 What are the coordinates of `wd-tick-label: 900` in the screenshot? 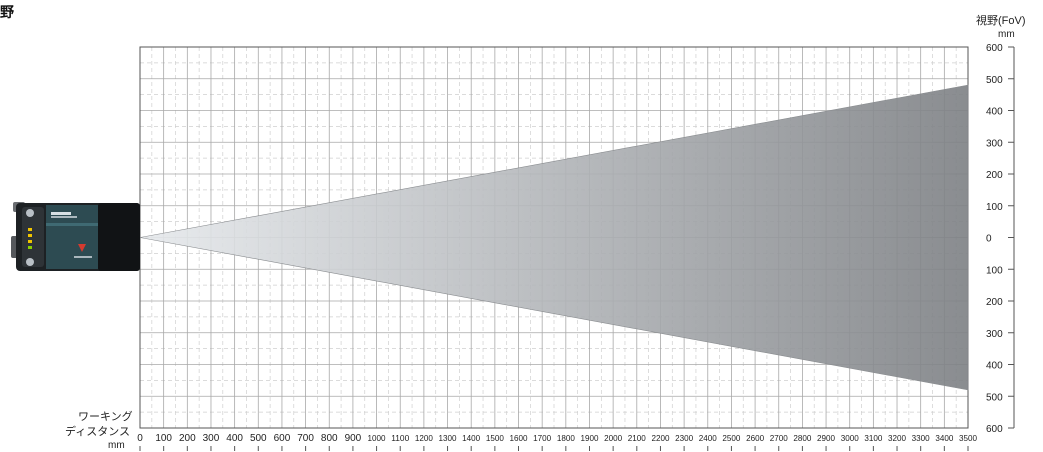 It's located at (353, 438).